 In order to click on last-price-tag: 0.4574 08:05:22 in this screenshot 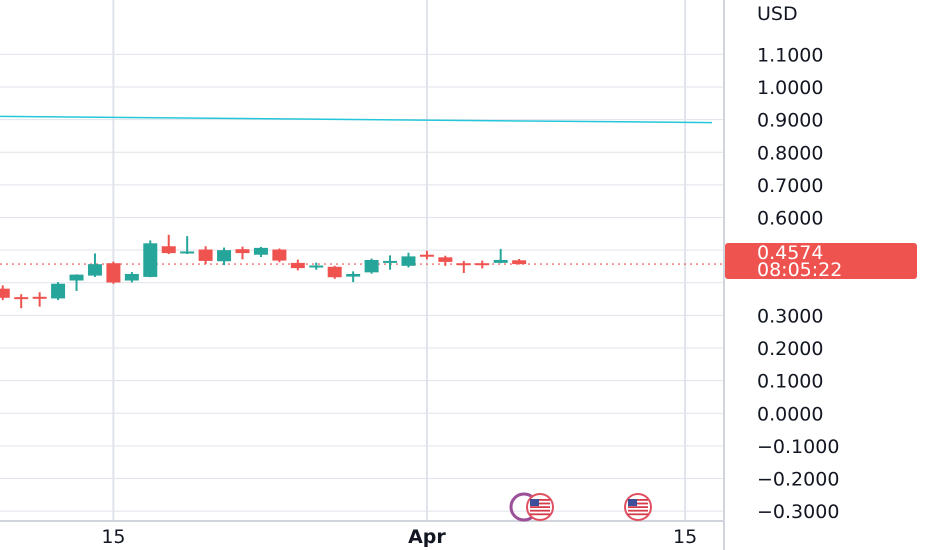, I will do `click(821, 261)`.